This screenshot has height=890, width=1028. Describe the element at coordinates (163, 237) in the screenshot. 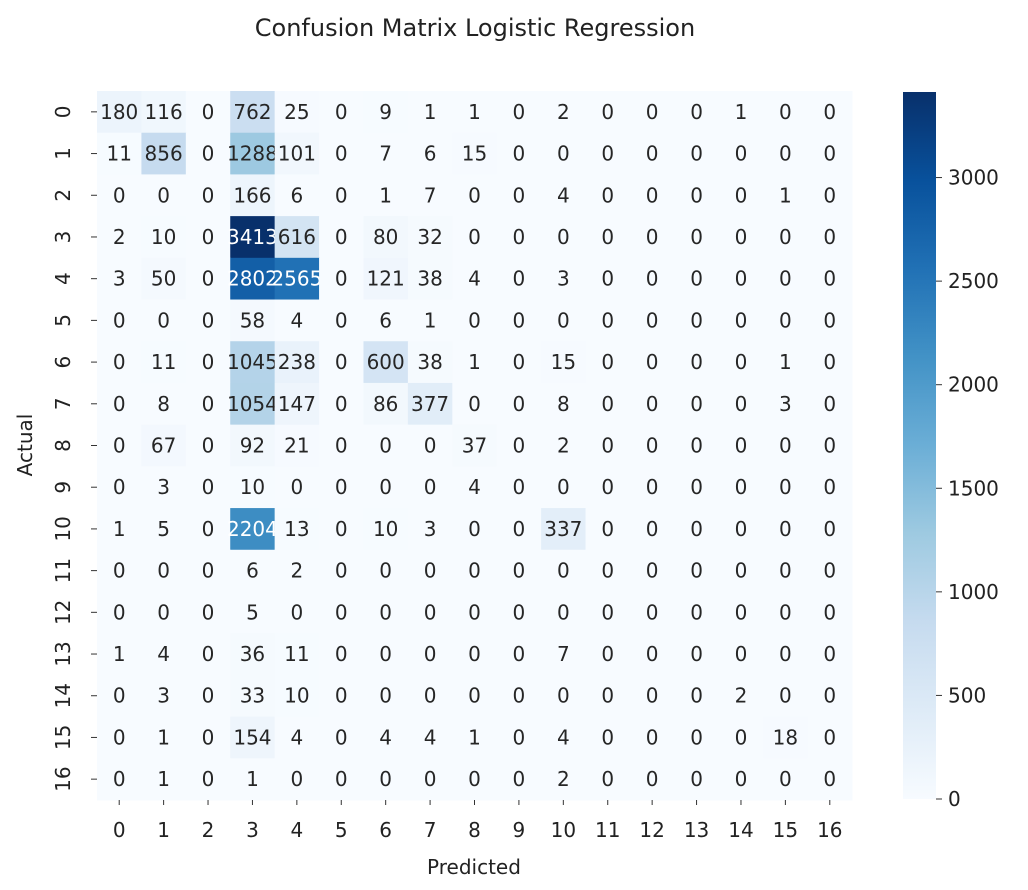

I see `cell-value-label: 10` at that location.